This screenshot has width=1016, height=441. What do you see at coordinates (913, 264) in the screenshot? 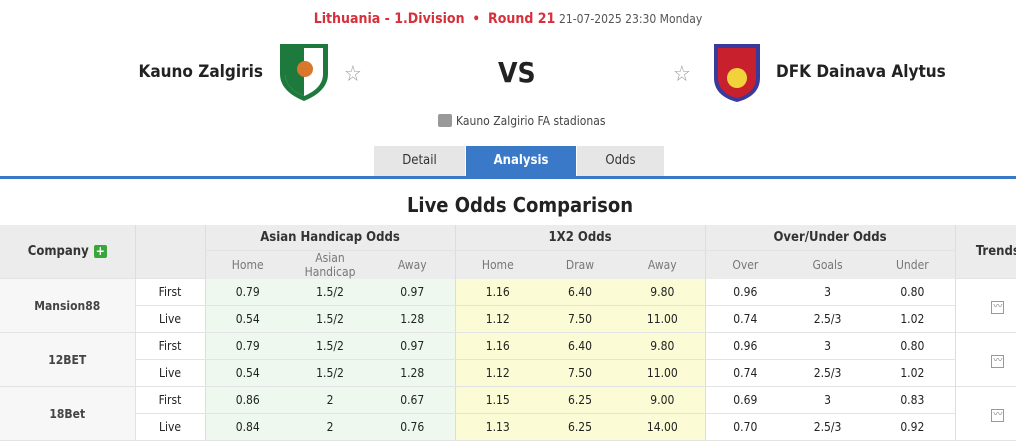
I see `subheader-under: Under` at bounding box center [913, 264].